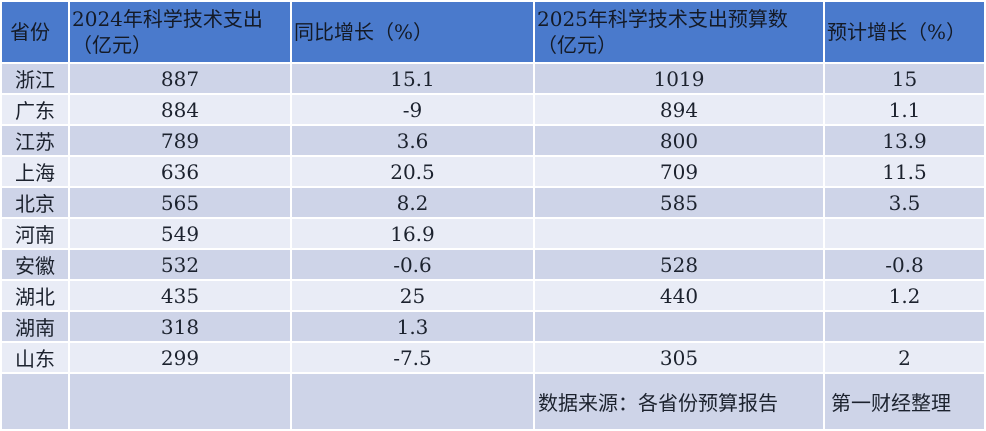  I want to click on cell-exp2024: 532, so click(180, 264).